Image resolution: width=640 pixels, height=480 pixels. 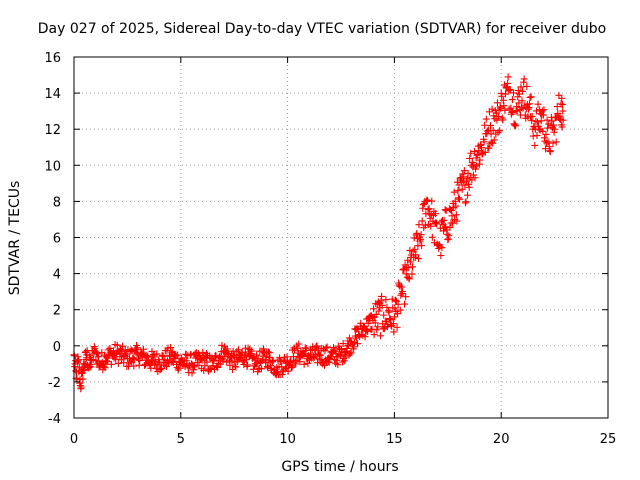 What do you see at coordinates (74, 439) in the screenshot?
I see `x-tick-label: 0` at bounding box center [74, 439].